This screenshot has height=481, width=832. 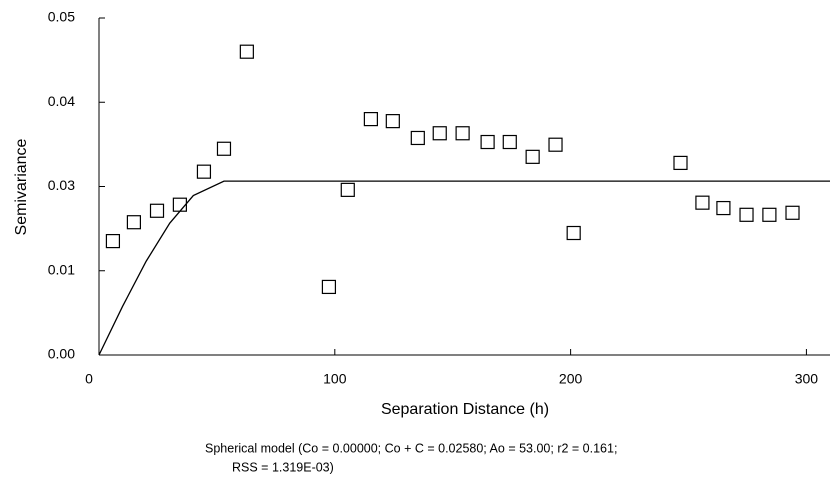 What do you see at coordinates (61, 354) in the screenshot?
I see `y-tick-label: 0.00` at bounding box center [61, 354].